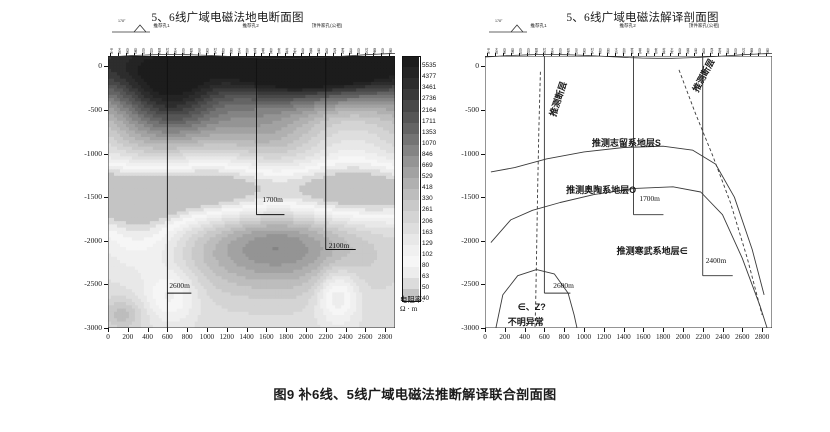 This screenshot has width=830, height=432. Describe the element at coordinates (525, 321) in the screenshot. I see `geology-label: 不明异常` at that location.